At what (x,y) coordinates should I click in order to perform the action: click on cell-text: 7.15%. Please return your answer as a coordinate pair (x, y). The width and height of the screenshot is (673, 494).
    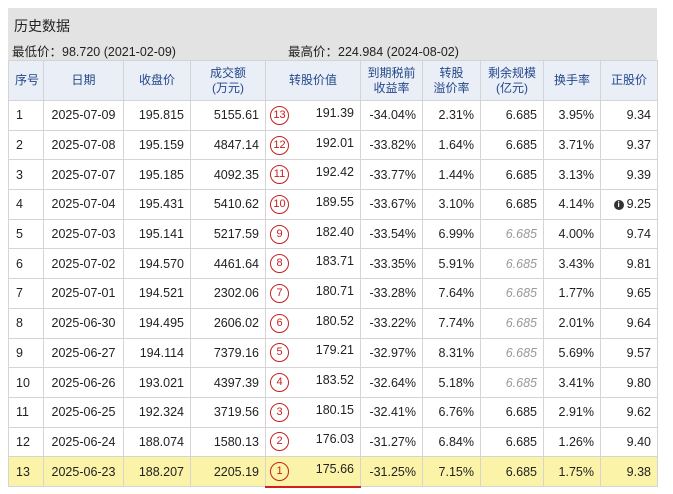
    Looking at the image, I should click on (456, 471).